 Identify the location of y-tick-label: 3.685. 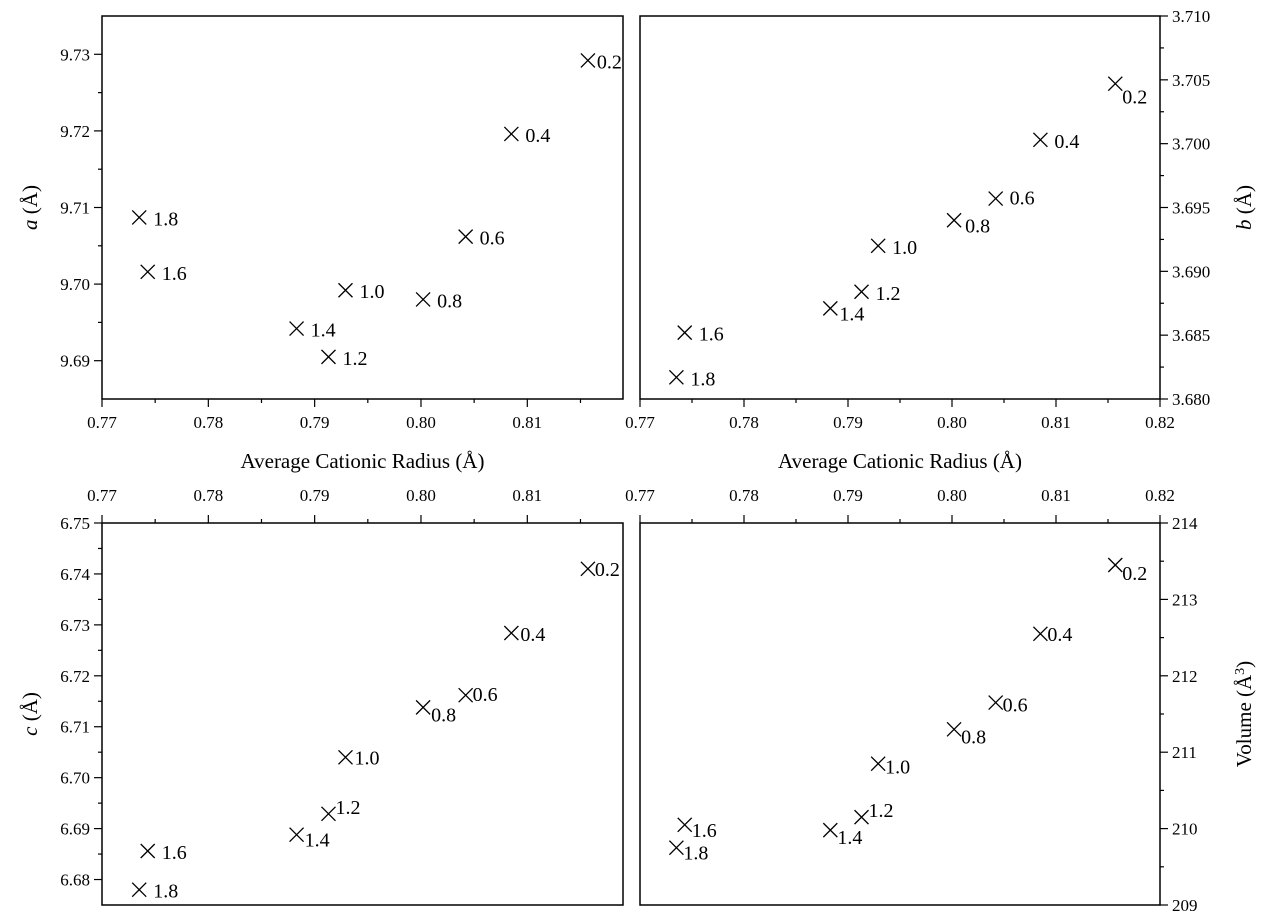
(1191, 335).